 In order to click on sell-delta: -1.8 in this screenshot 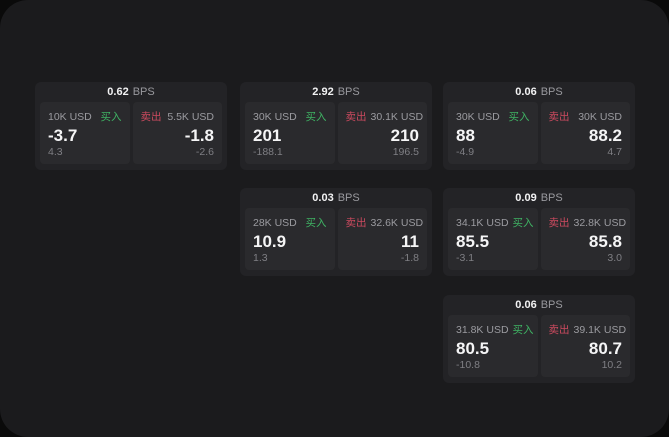, I will do `click(409, 258)`.